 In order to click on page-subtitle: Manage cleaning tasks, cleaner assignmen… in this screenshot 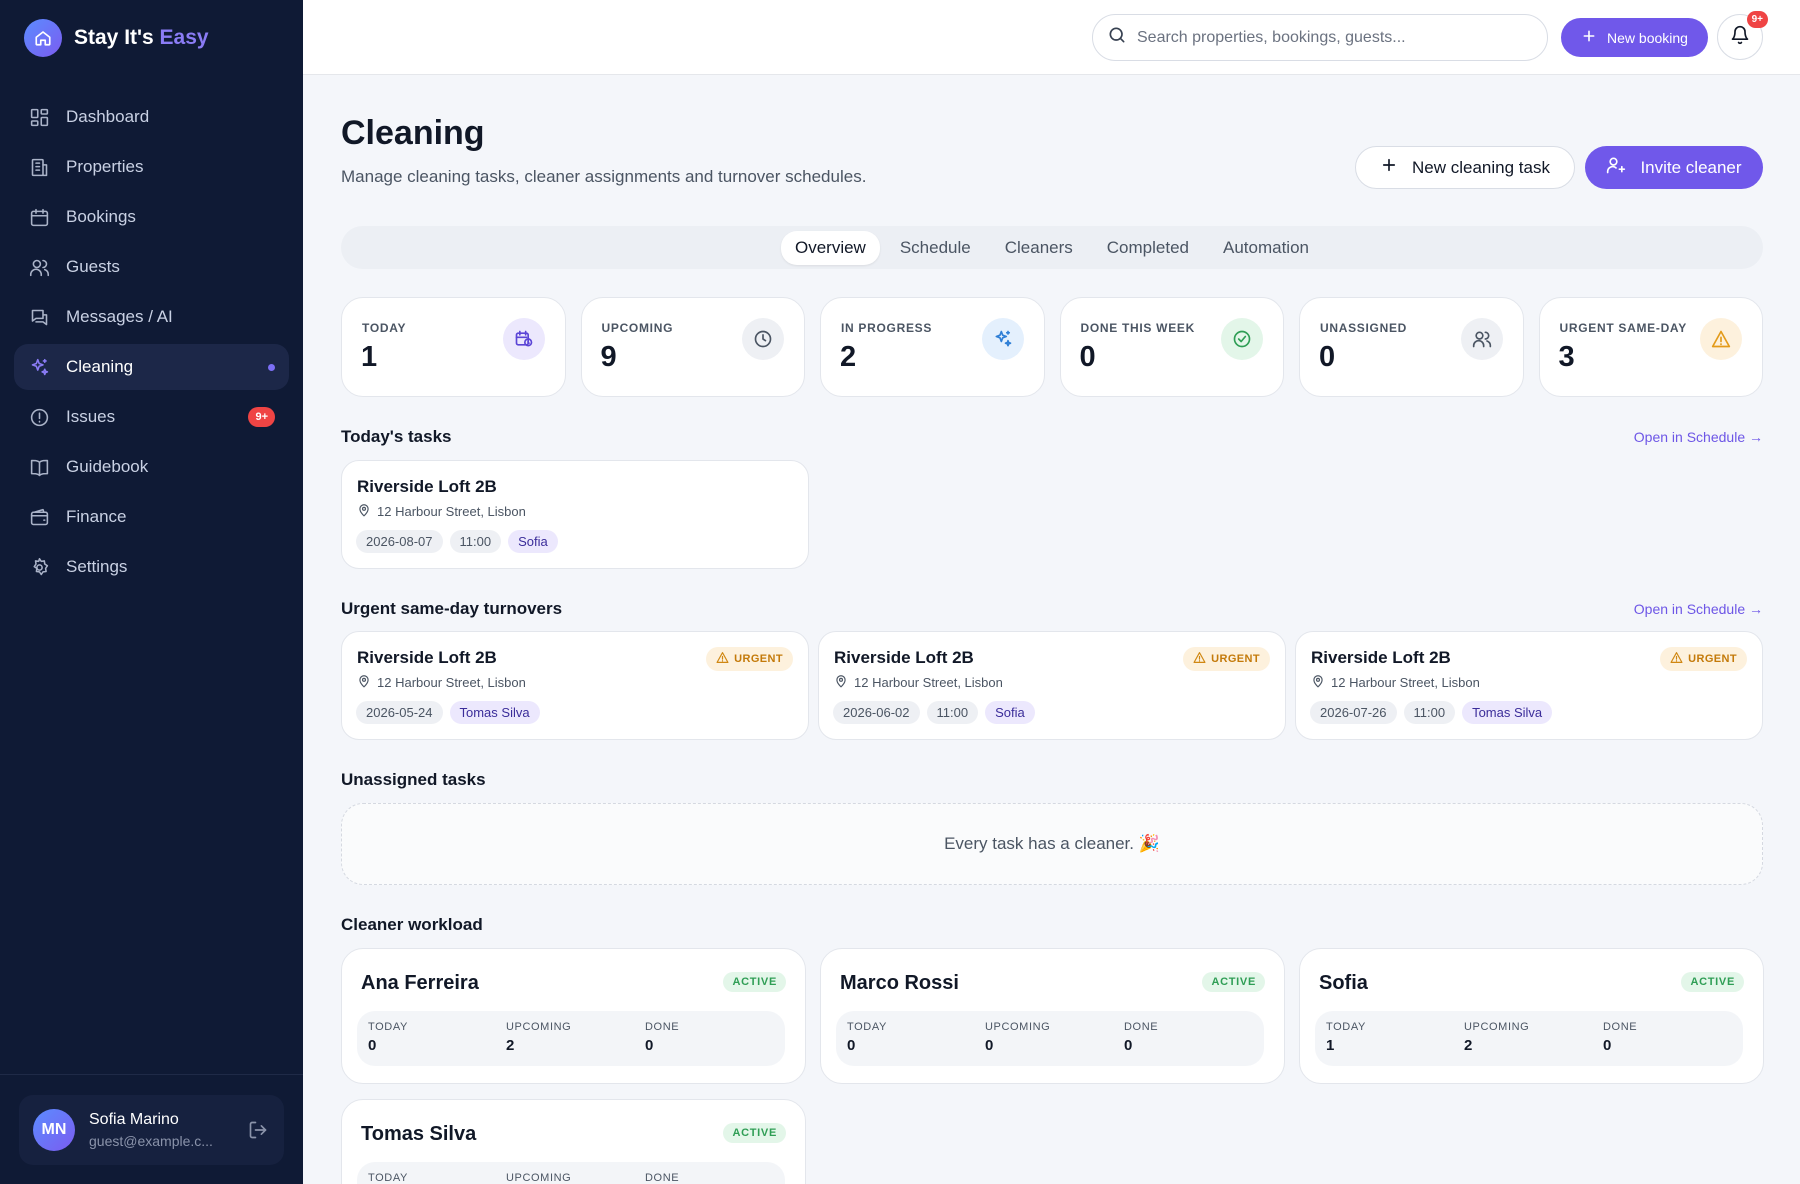, I will do `click(604, 176)`.